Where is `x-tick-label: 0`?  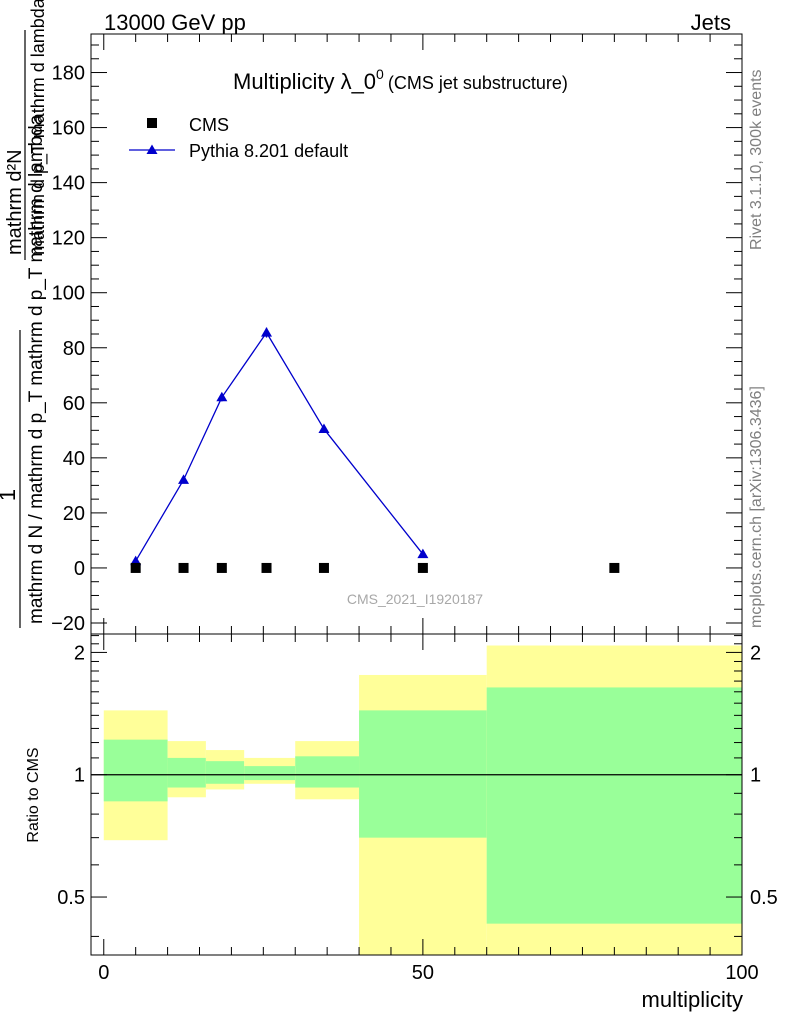 x-tick-label: 0 is located at coordinates (103, 973).